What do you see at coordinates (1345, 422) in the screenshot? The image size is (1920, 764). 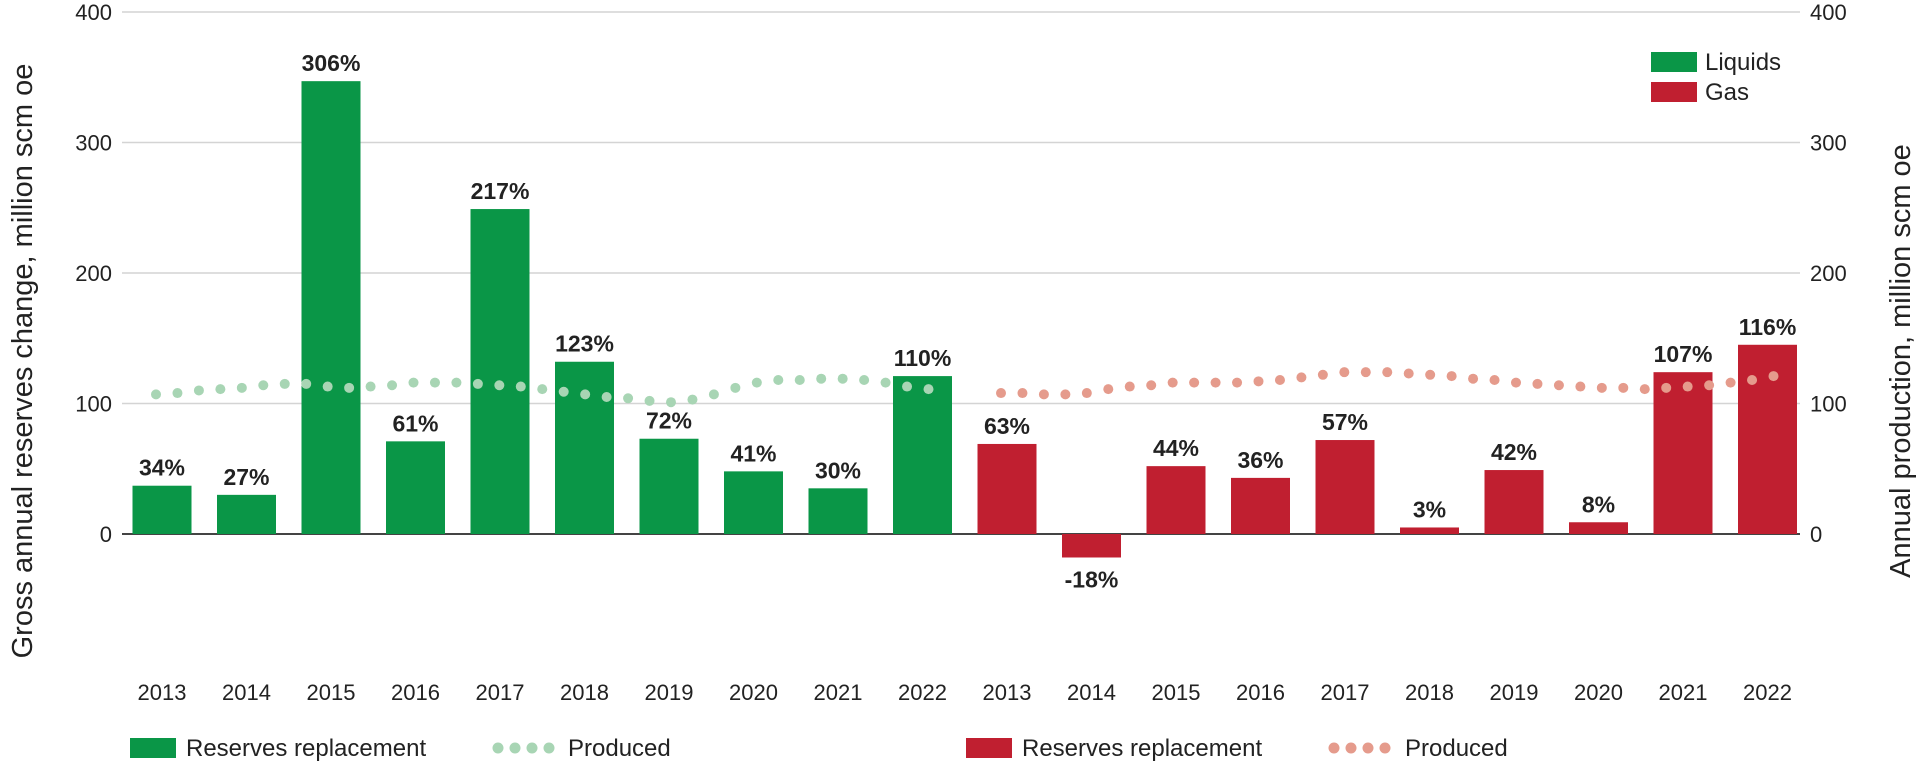 I see `bar-label-gas-2017: 57%` at bounding box center [1345, 422].